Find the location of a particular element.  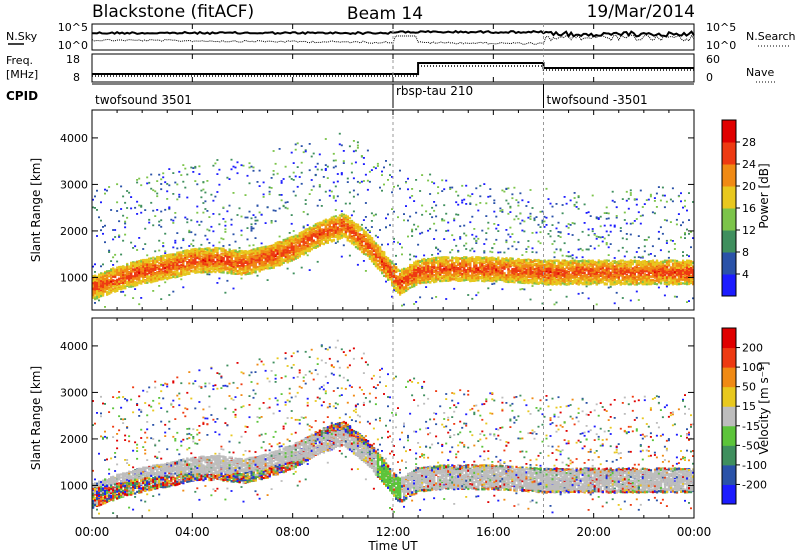

noise-search-label: N.Search is located at coordinates (771, 36).